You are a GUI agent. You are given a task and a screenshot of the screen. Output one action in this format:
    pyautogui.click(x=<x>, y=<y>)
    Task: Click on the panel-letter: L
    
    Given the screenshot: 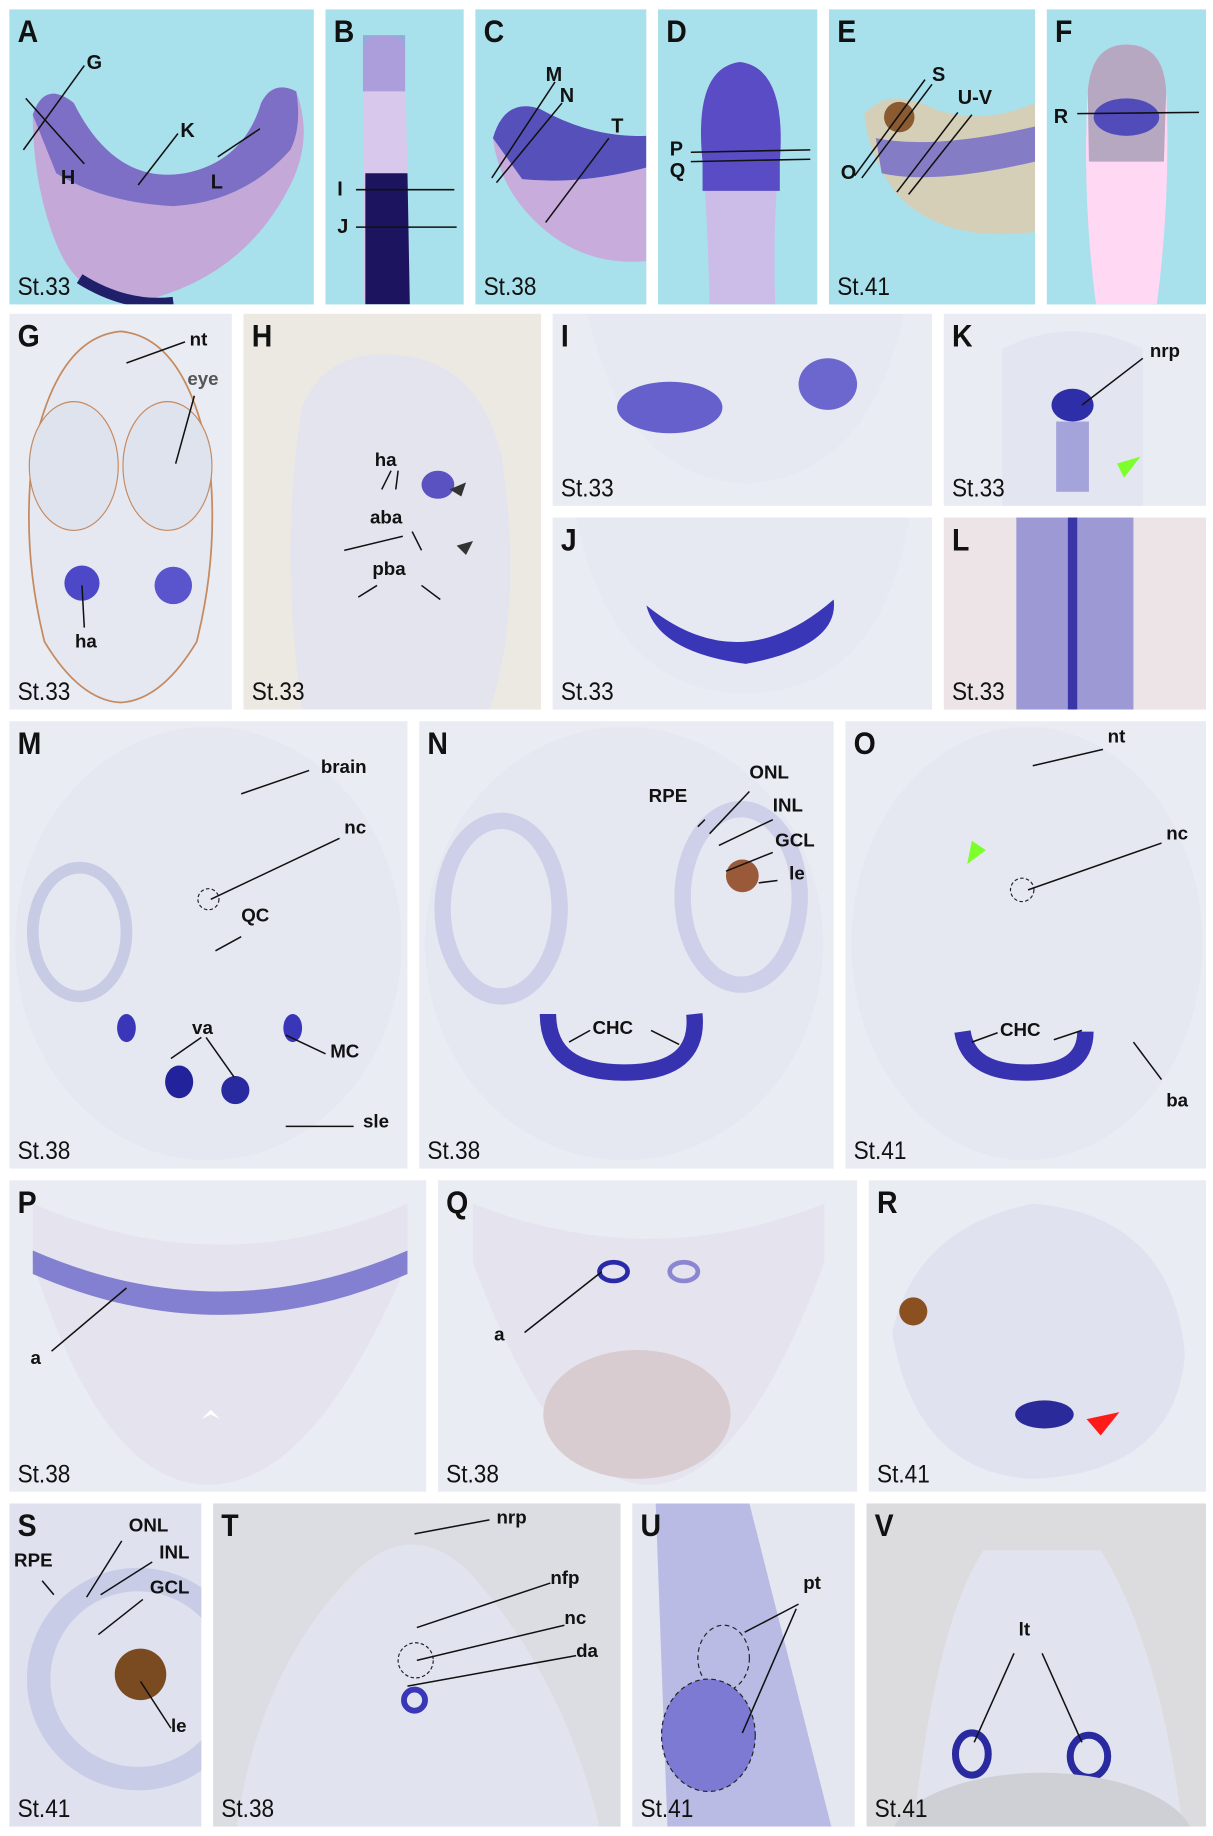 What is the action you would take?
    pyautogui.click(x=960, y=540)
    